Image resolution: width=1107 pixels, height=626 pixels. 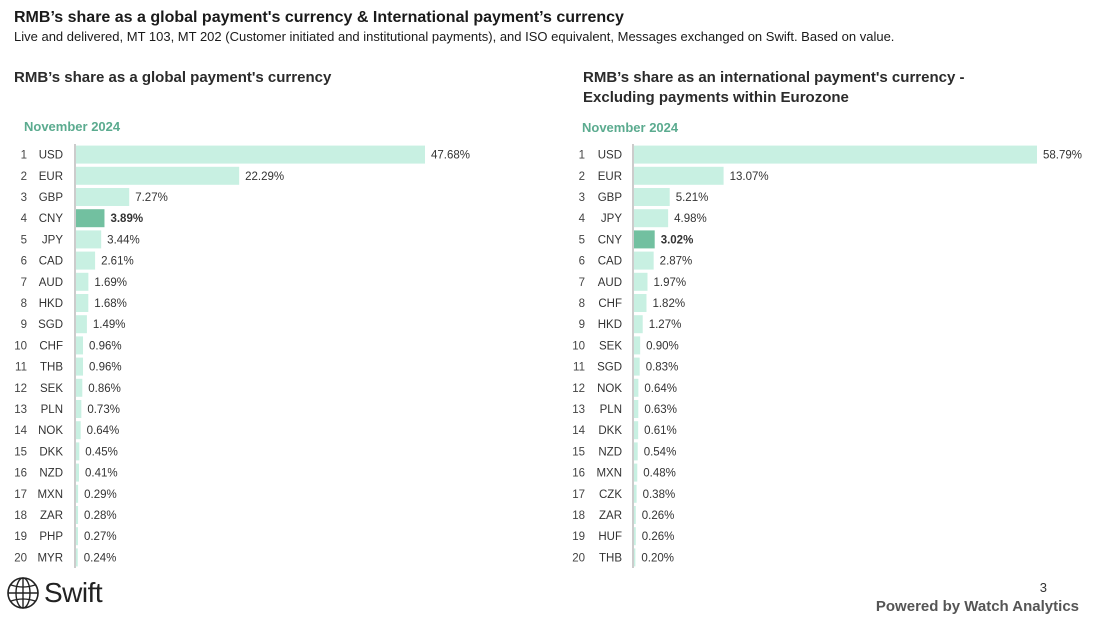 I want to click on value-label: 0.90%, so click(x=662, y=346).